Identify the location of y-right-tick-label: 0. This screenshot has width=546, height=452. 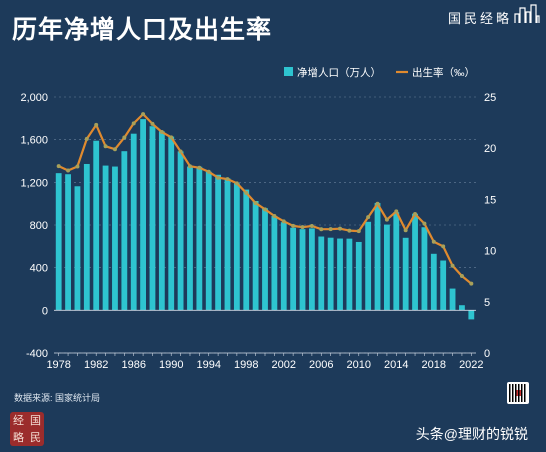
(487, 354).